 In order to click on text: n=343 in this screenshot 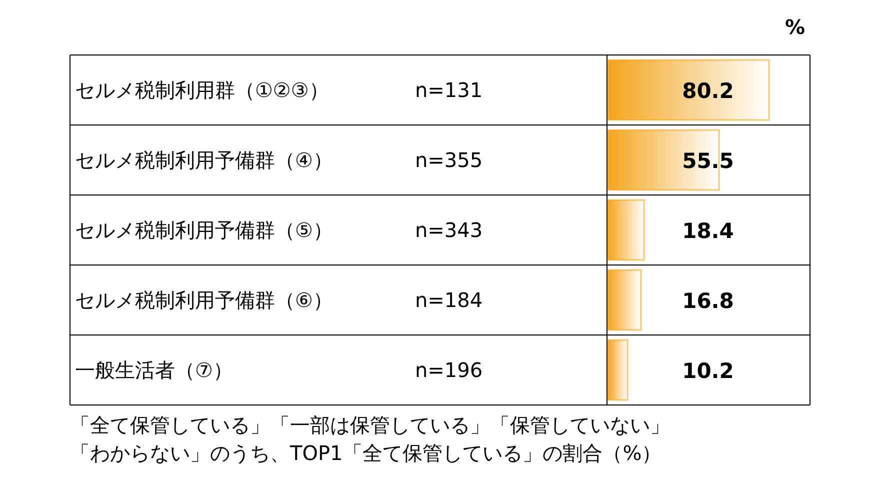, I will do `click(449, 230)`.